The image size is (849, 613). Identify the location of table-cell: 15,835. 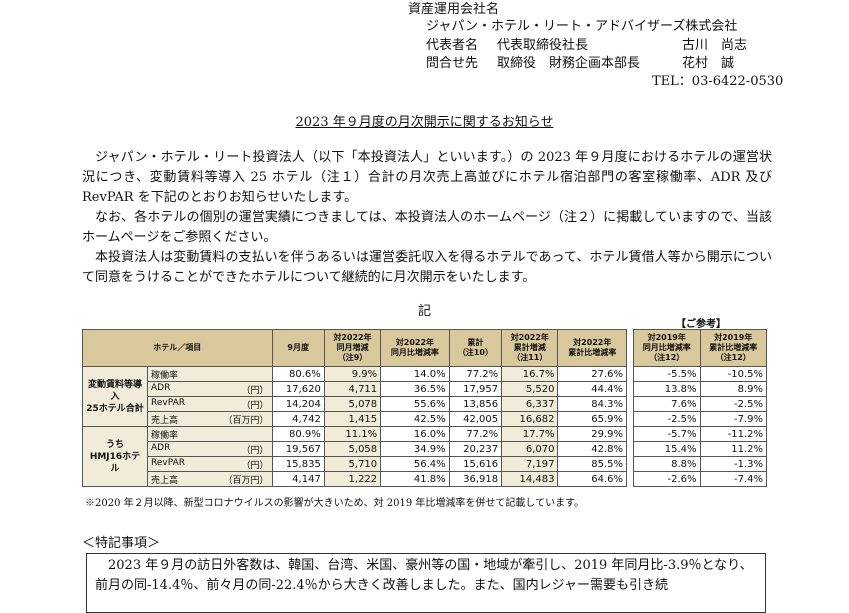
(298, 464).